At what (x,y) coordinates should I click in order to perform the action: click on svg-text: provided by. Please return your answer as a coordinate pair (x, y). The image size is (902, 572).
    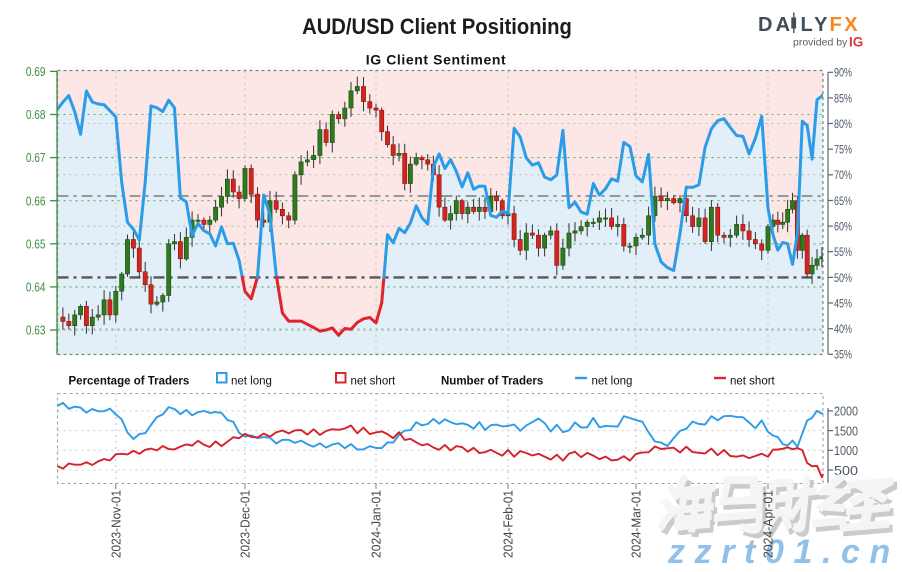
    Looking at the image, I should click on (820, 43).